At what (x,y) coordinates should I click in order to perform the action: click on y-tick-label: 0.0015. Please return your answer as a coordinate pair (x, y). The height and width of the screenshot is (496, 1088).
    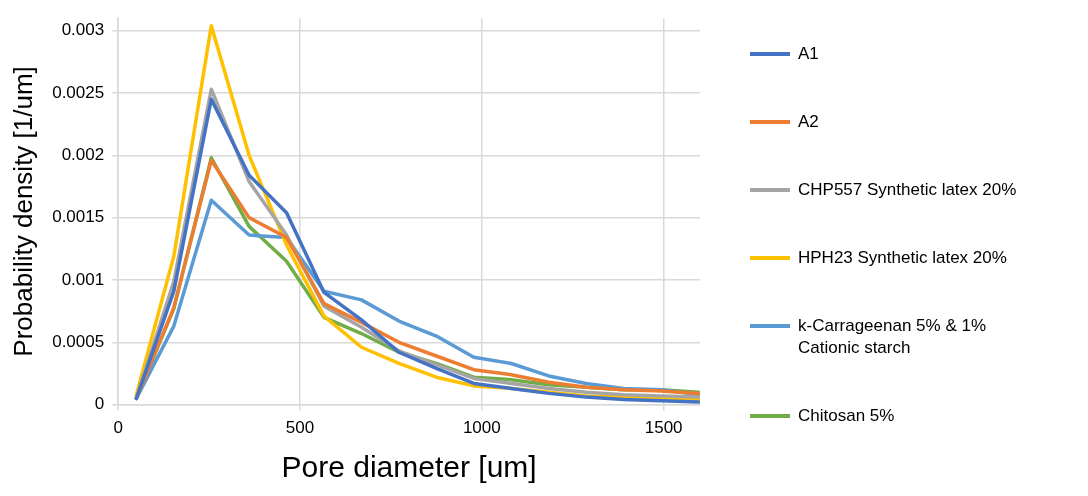
    Looking at the image, I should click on (78, 217).